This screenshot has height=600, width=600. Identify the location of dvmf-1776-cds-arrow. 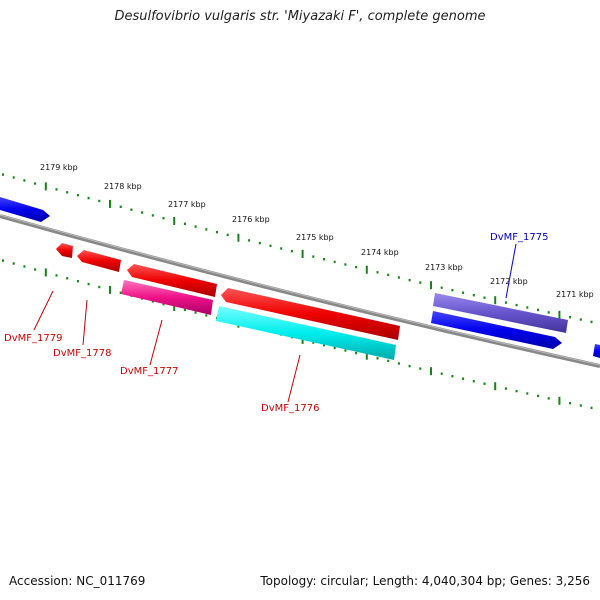
(310, 314).